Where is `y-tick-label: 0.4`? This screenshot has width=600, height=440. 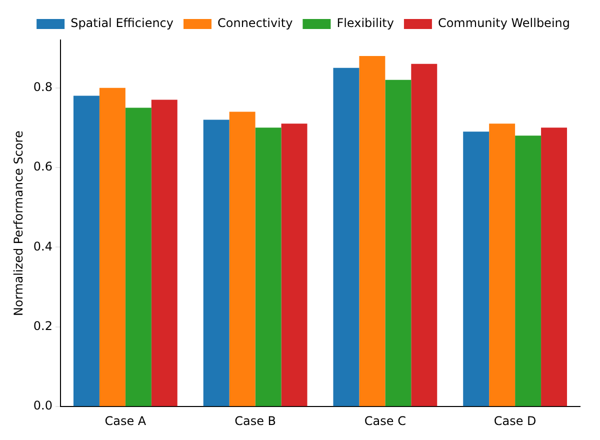 y-tick-label: 0.4 is located at coordinates (42, 246).